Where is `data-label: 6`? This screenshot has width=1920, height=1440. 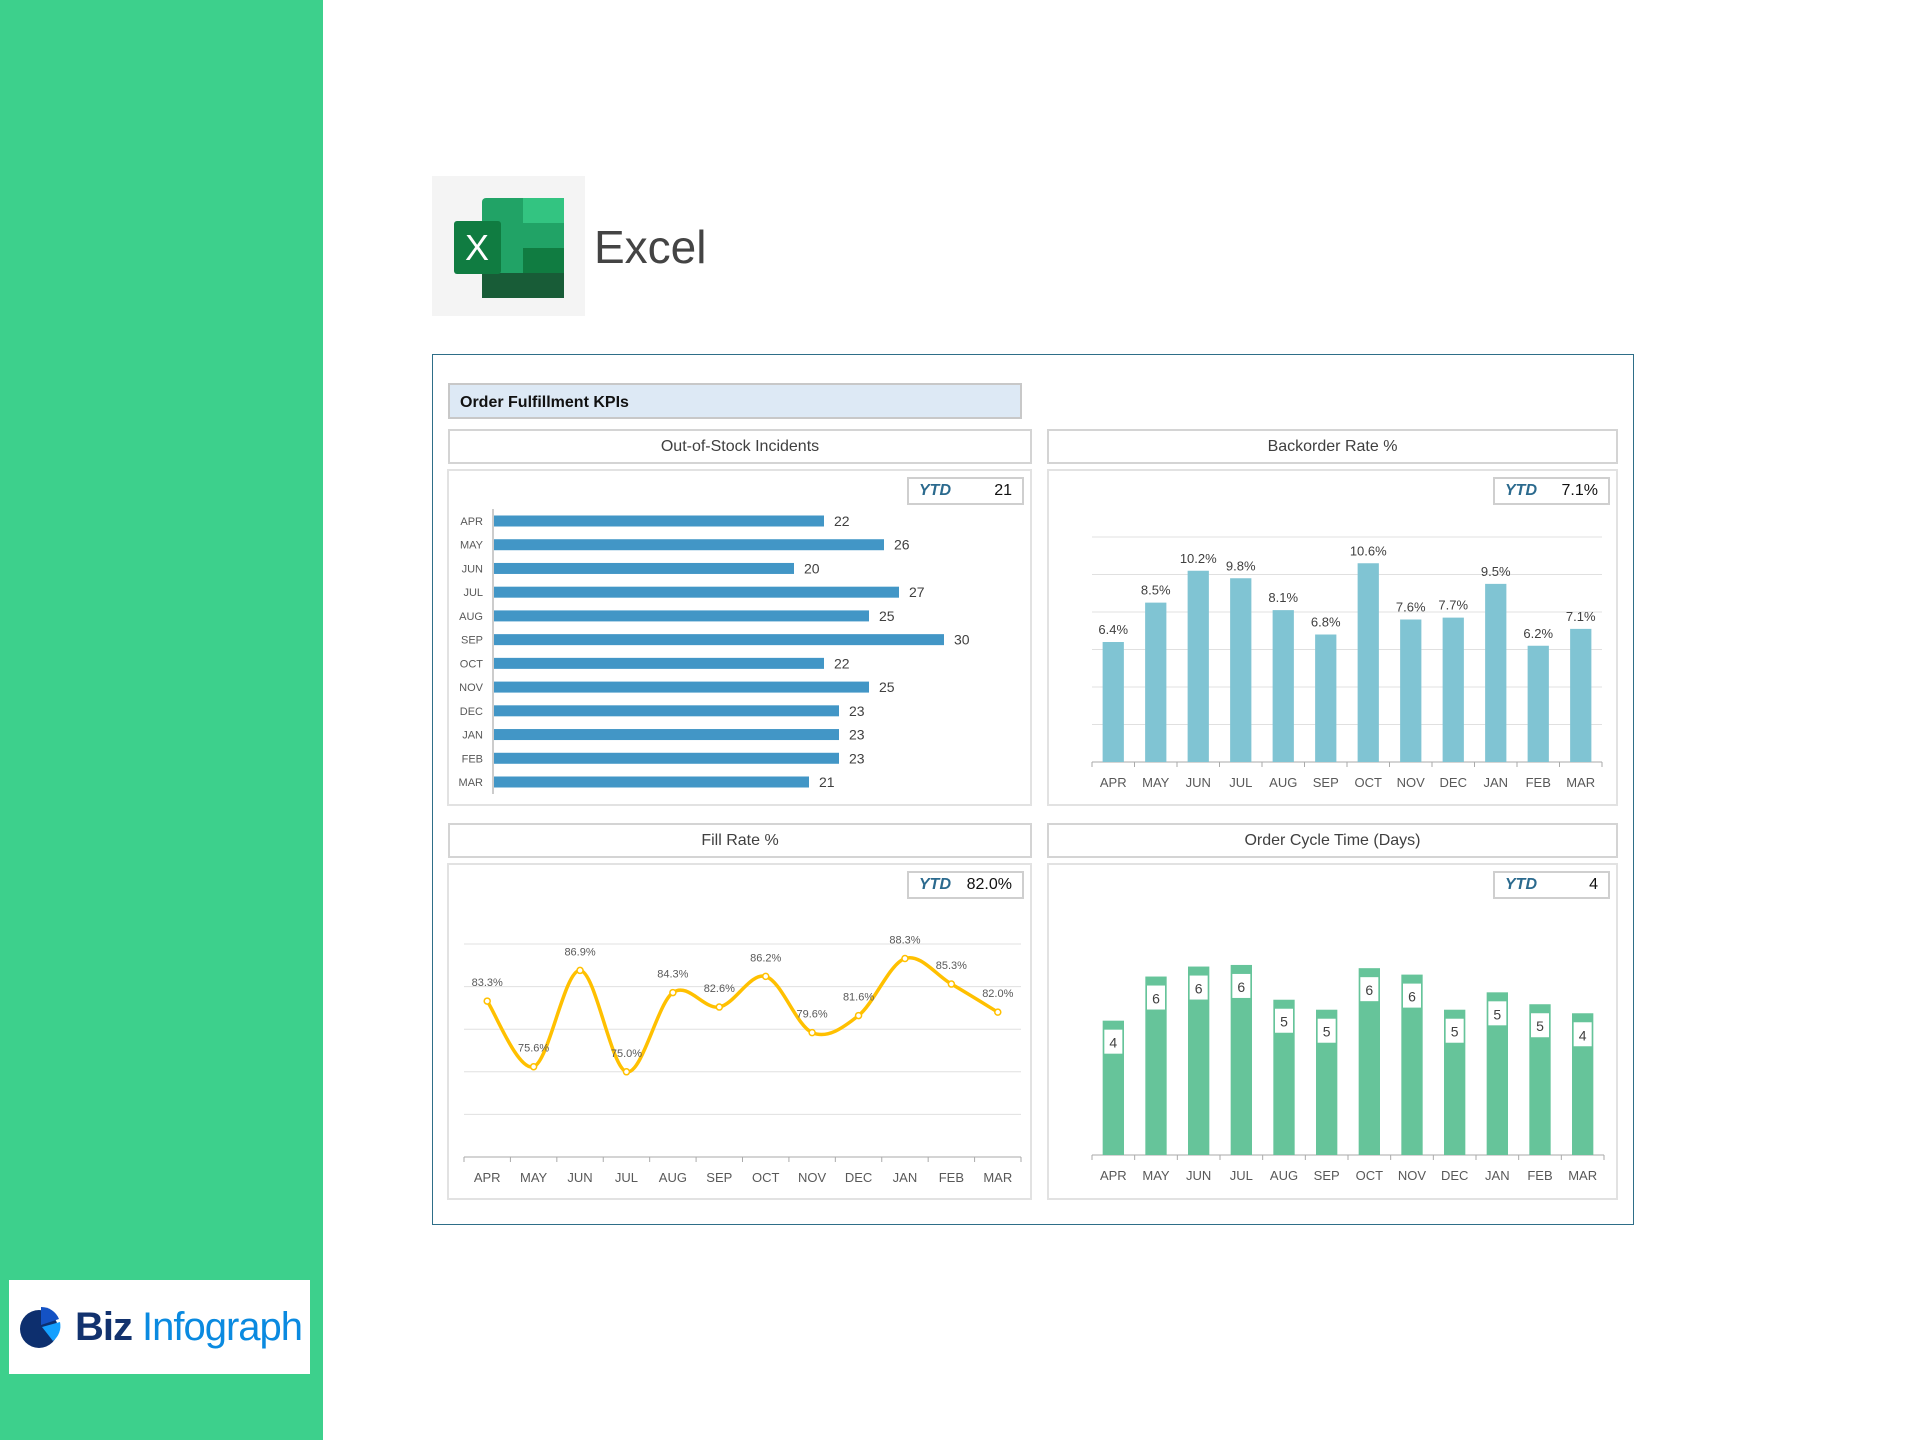
data-label: 6 is located at coordinates (1156, 999).